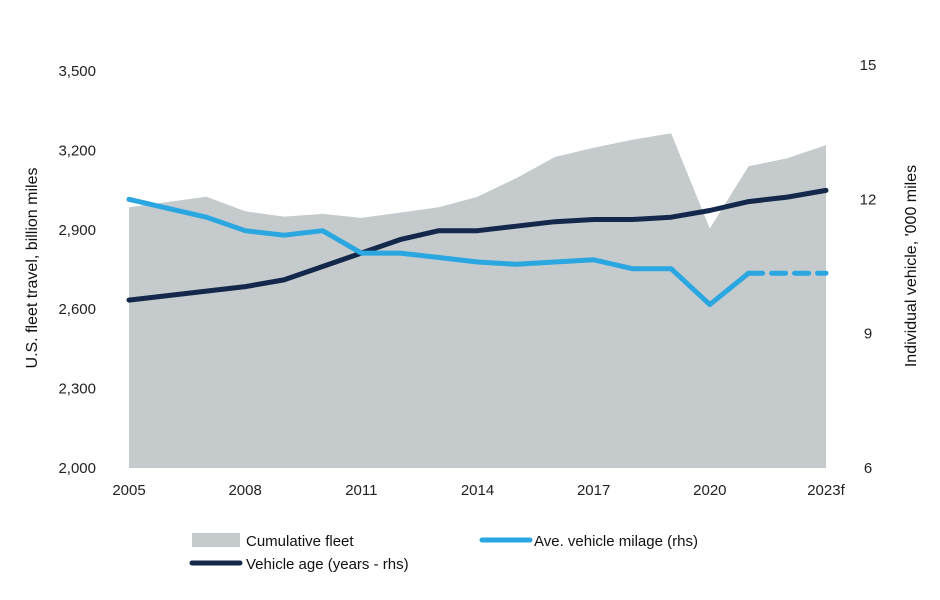 Image resolution: width=940 pixels, height=600 pixels. Describe the element at coordinates (77, 71) in the screenshot. I see `left-y-tick-label: 3,500` at that location.